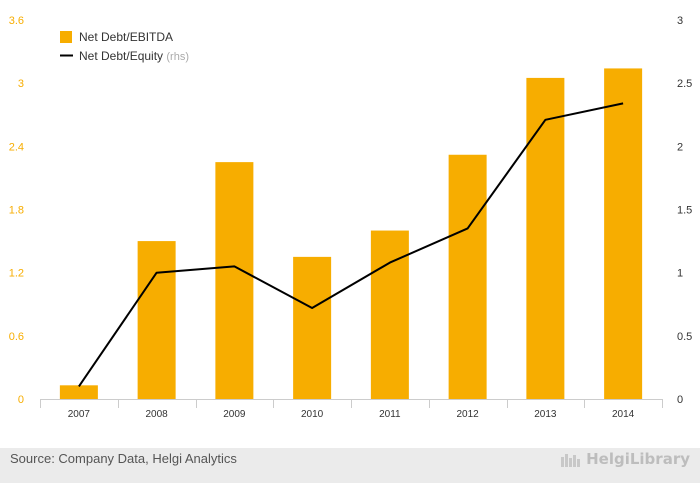 The width and height of the screenshot is (700, 483). Describe the element at coordinates (571, 460) in the screenshot. I see `library-icon` at that location.